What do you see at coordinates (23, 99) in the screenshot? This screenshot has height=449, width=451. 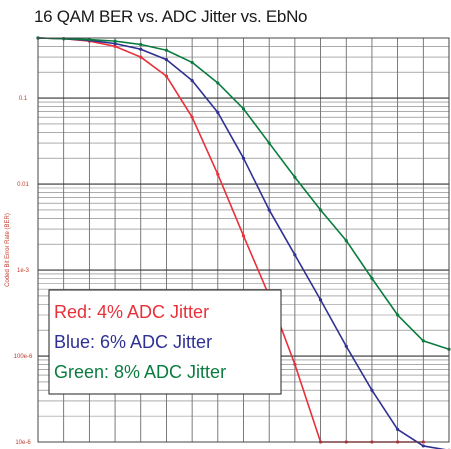 I see `y-tick-label: 0.1` at bounding box center [23, 99].